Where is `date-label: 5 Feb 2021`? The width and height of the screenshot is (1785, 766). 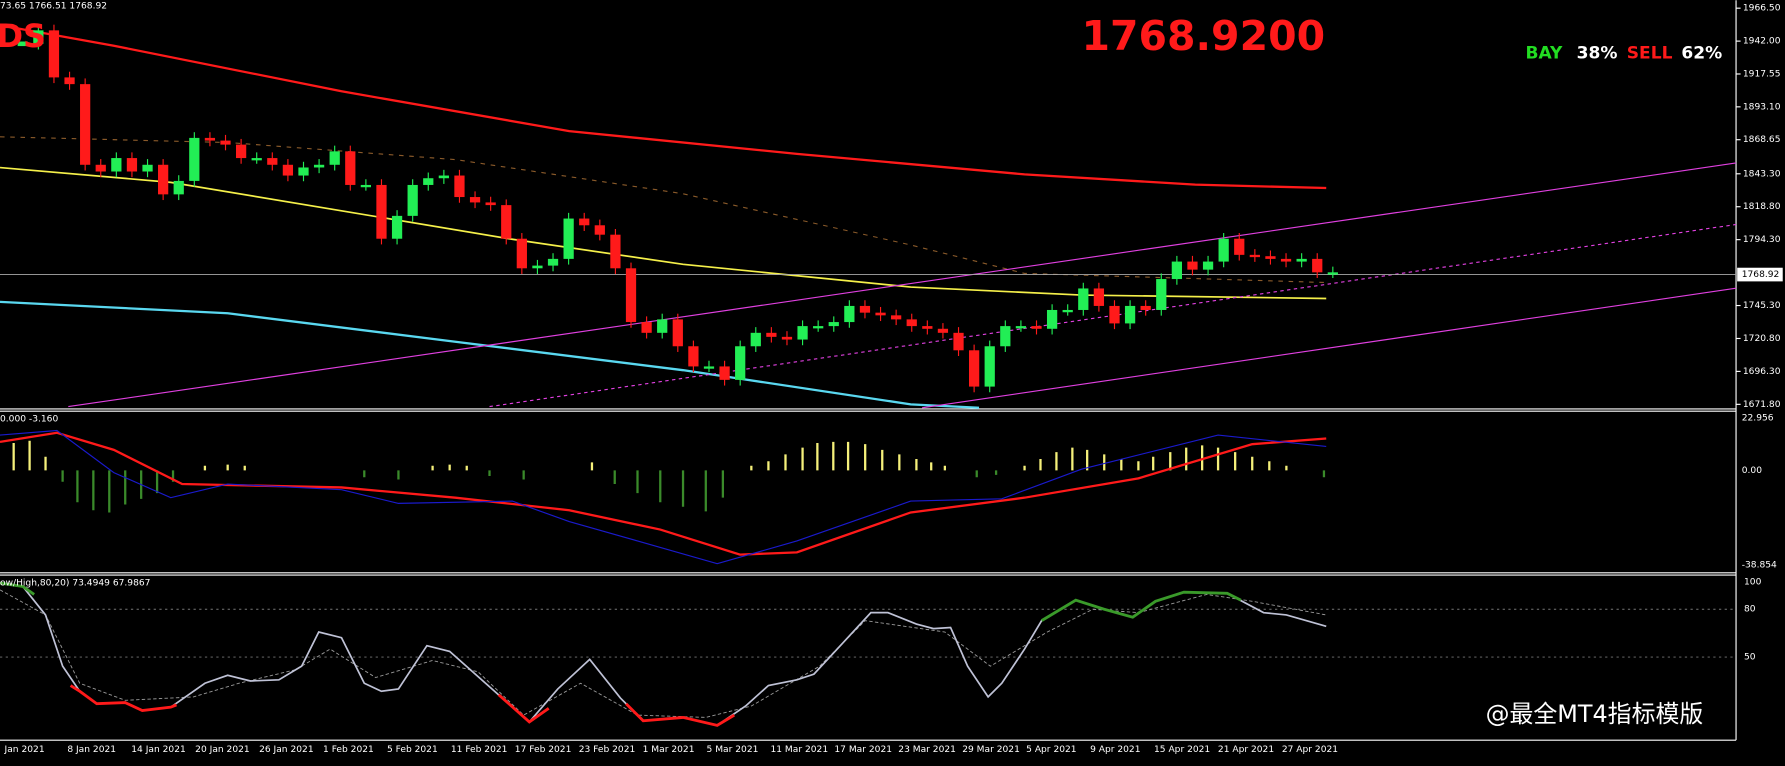 date-label: 5 Feb 2021 is located at coordinates (412, 750).